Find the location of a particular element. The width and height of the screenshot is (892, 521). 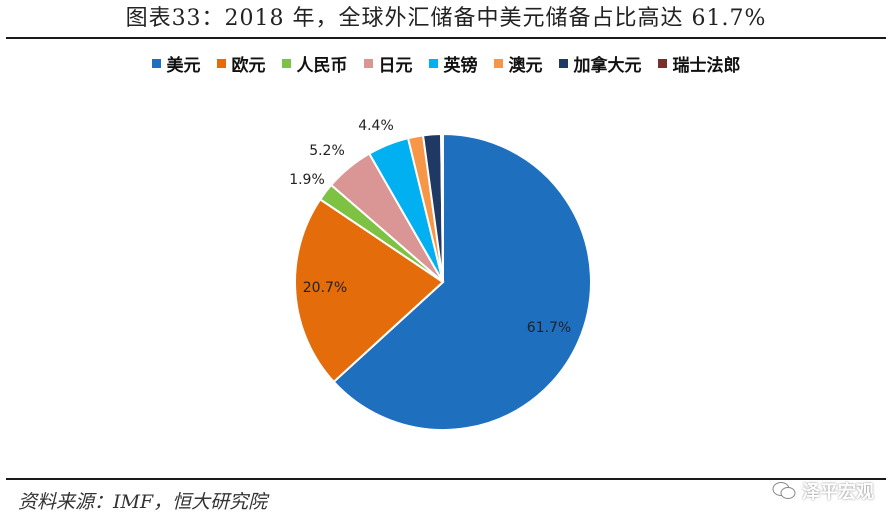

watermark-label: 泽平宏观 is located at coordinates (838, 492).